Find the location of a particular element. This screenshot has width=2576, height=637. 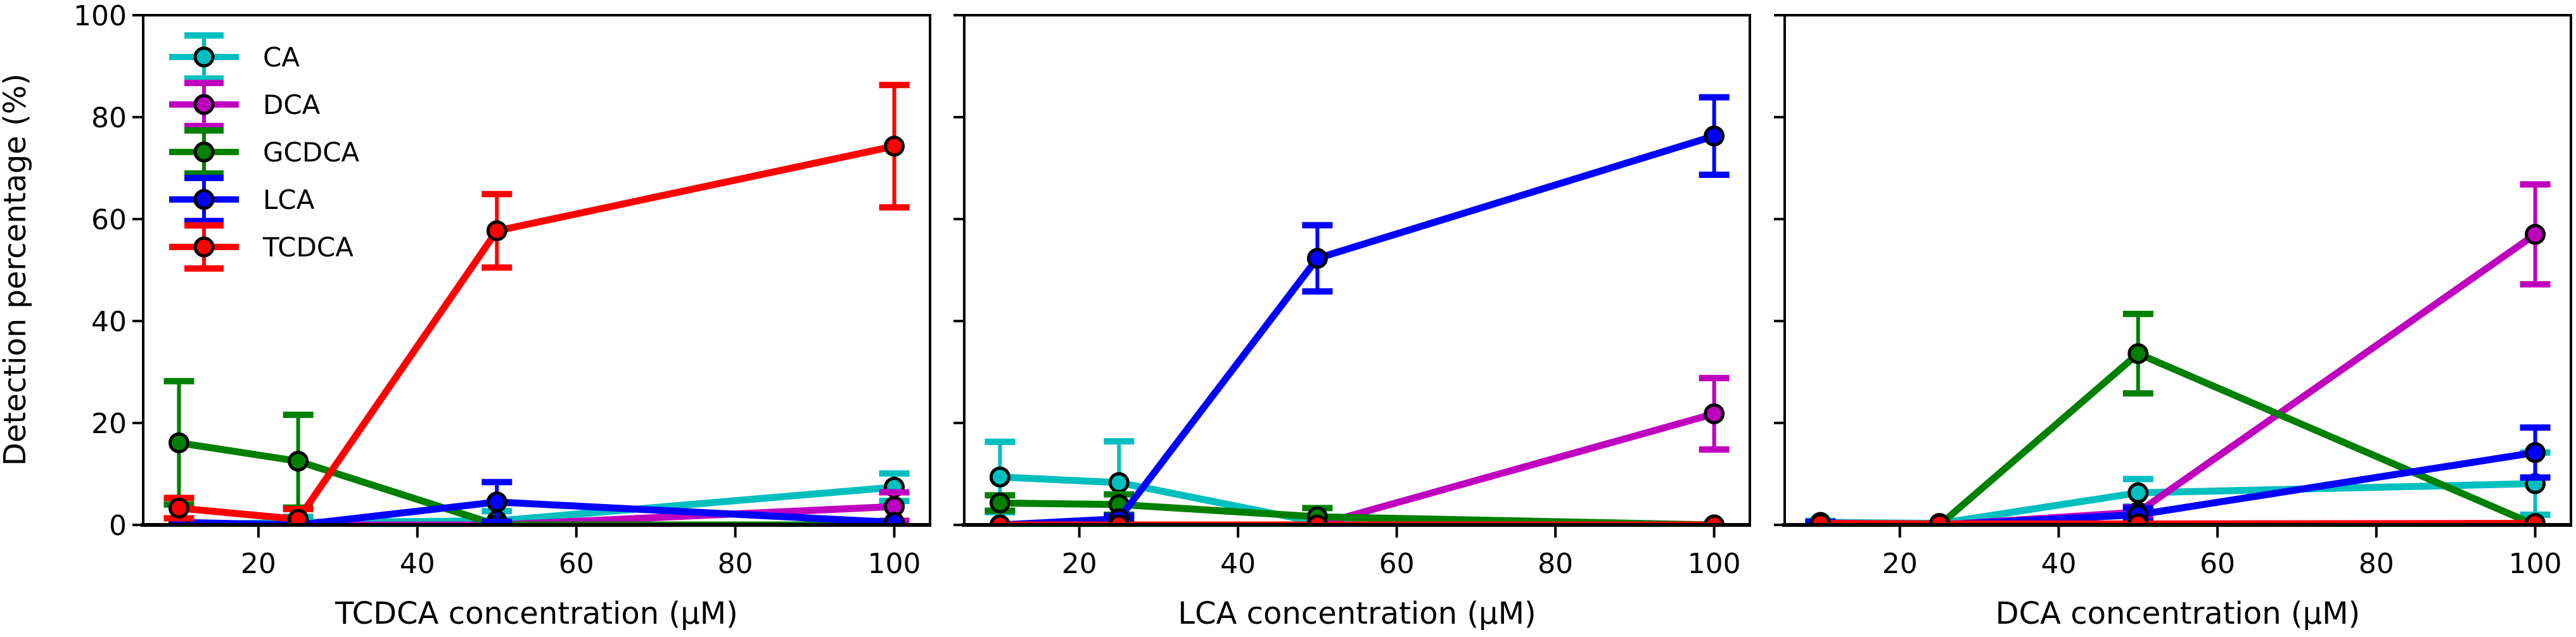

x-axis-title: TCDCA concentration (µM) is located at coordinates (536, 613).